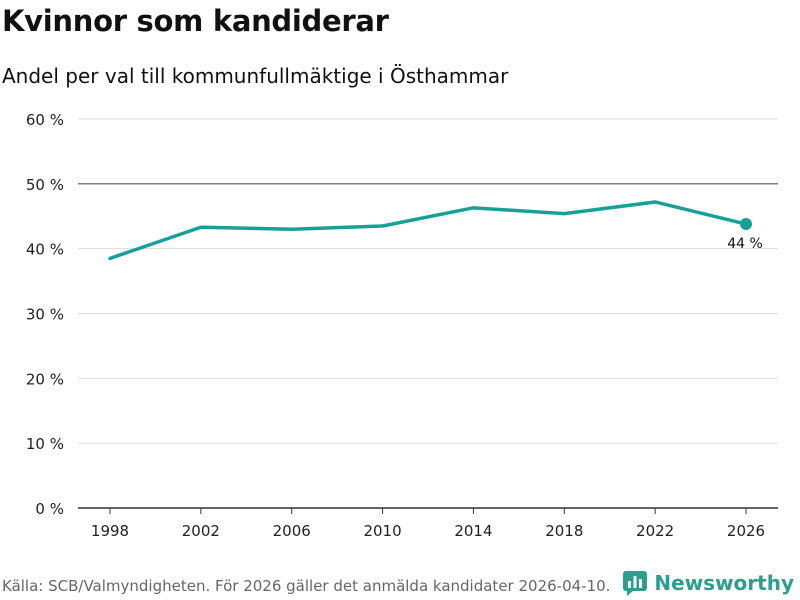 This screenshot has width=800, height=600. What do you see at coordinates (49, 509) in the screenshot?
I see `y-tick-label: 0 %` at bounding box center [49, 509].